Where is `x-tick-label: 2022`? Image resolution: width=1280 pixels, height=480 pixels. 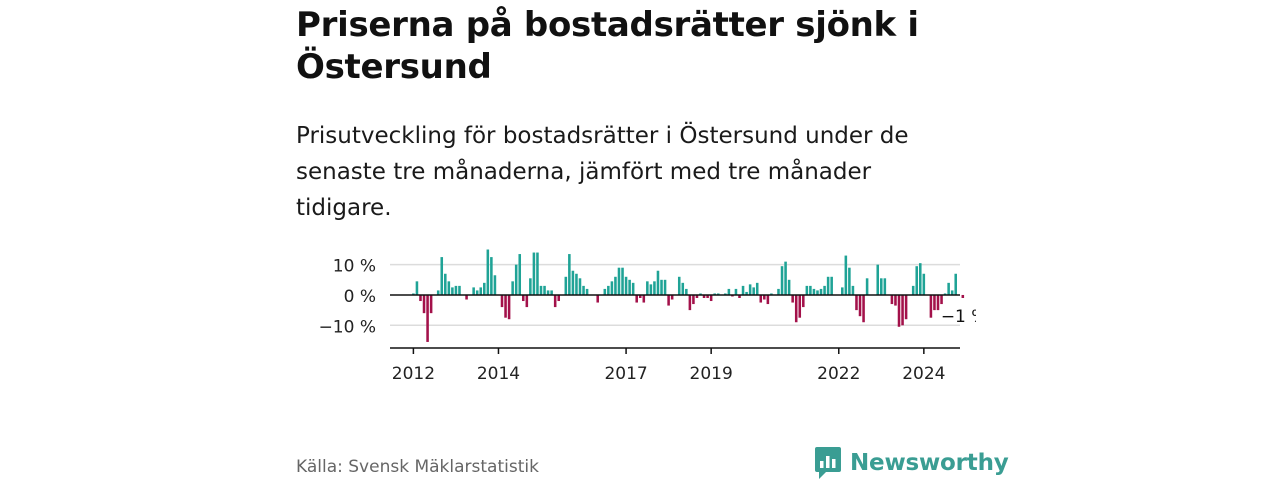
x-tick-label: 2022 is located at coordinates (838, 374).